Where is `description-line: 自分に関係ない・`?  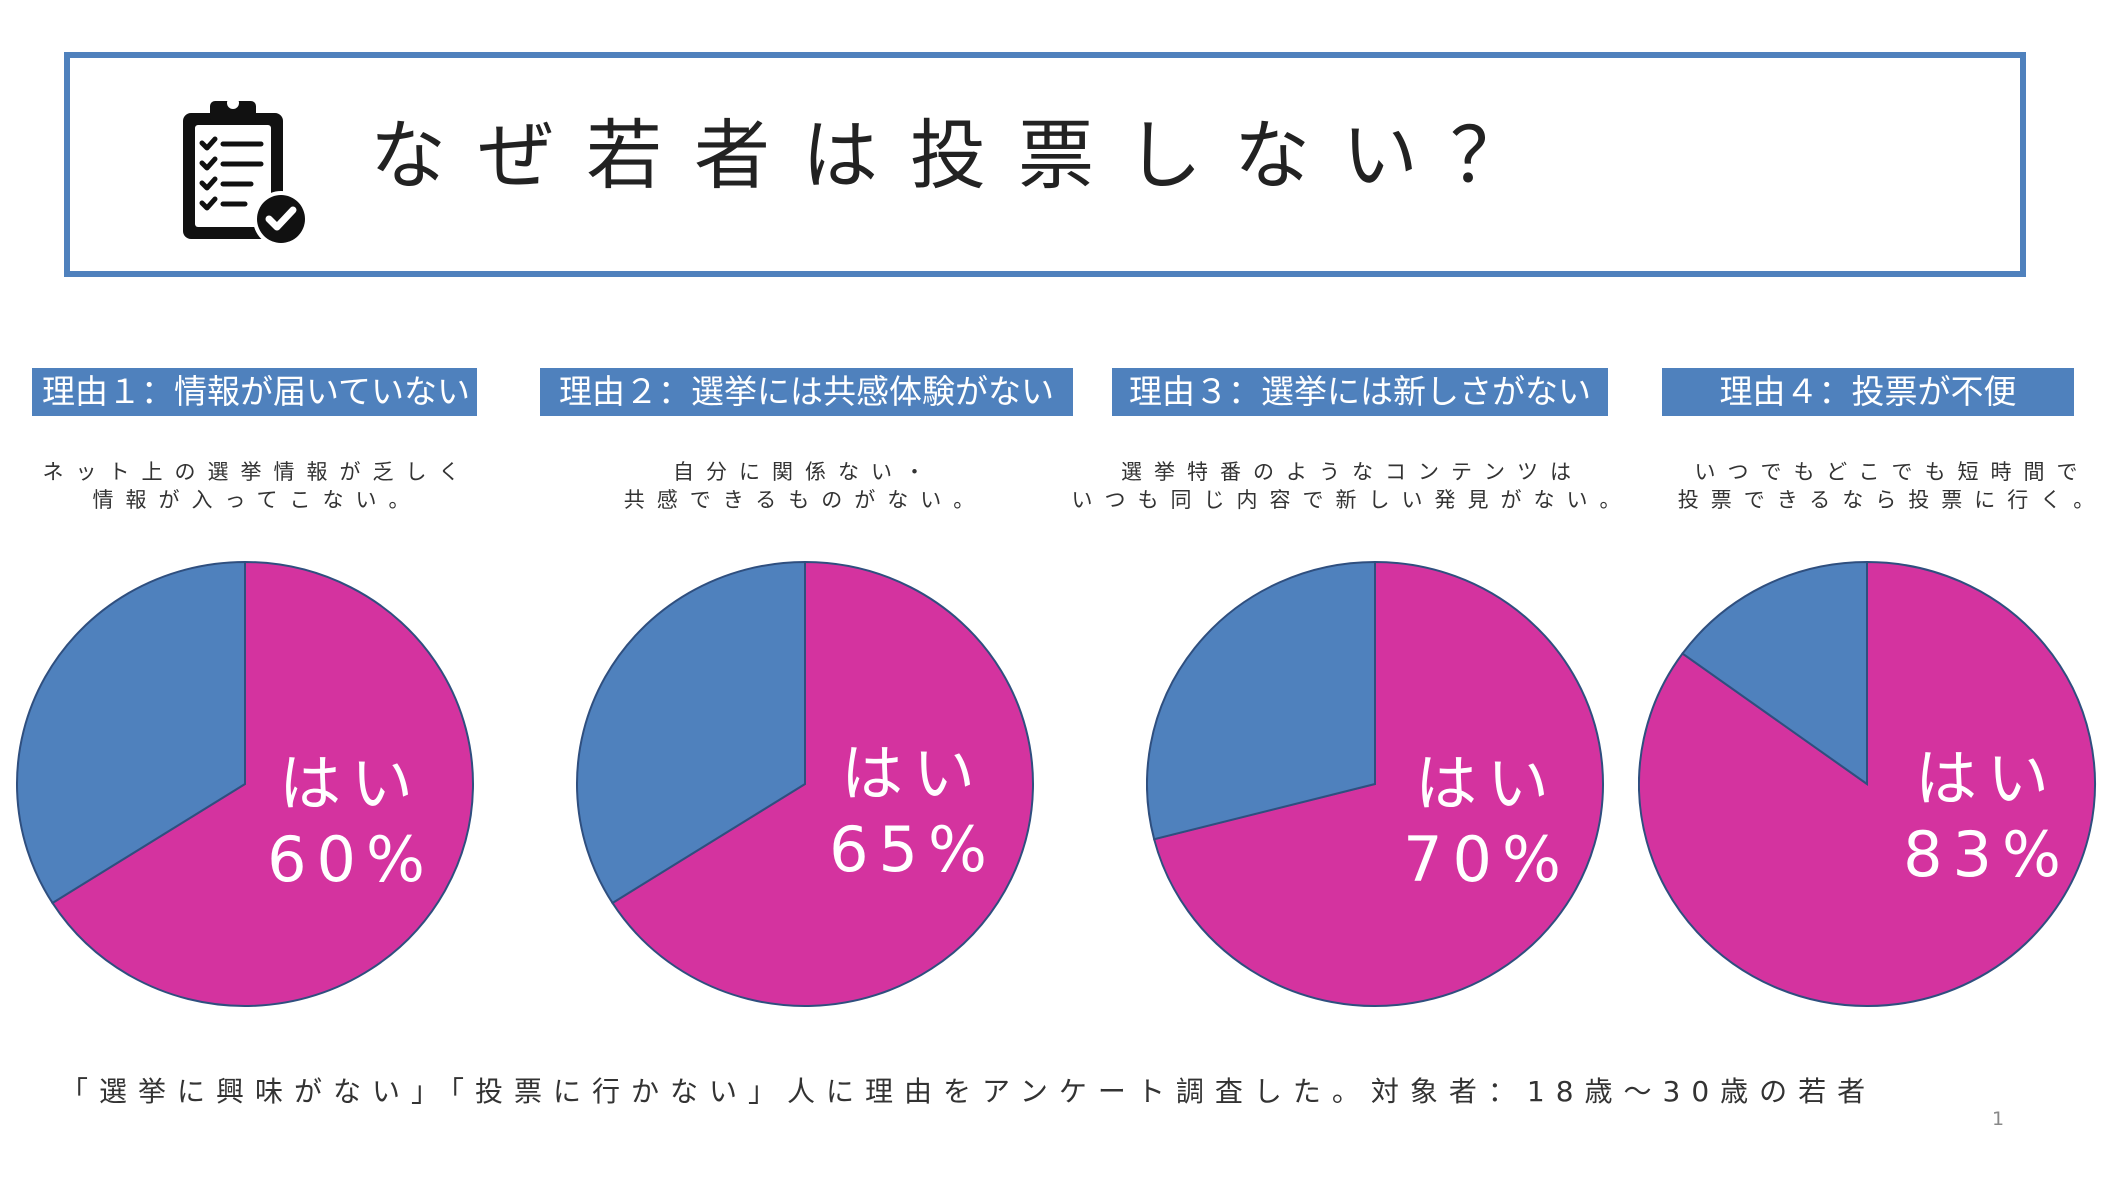
description-line: 自分に関係ない・ is located at coordinates (805, 472).